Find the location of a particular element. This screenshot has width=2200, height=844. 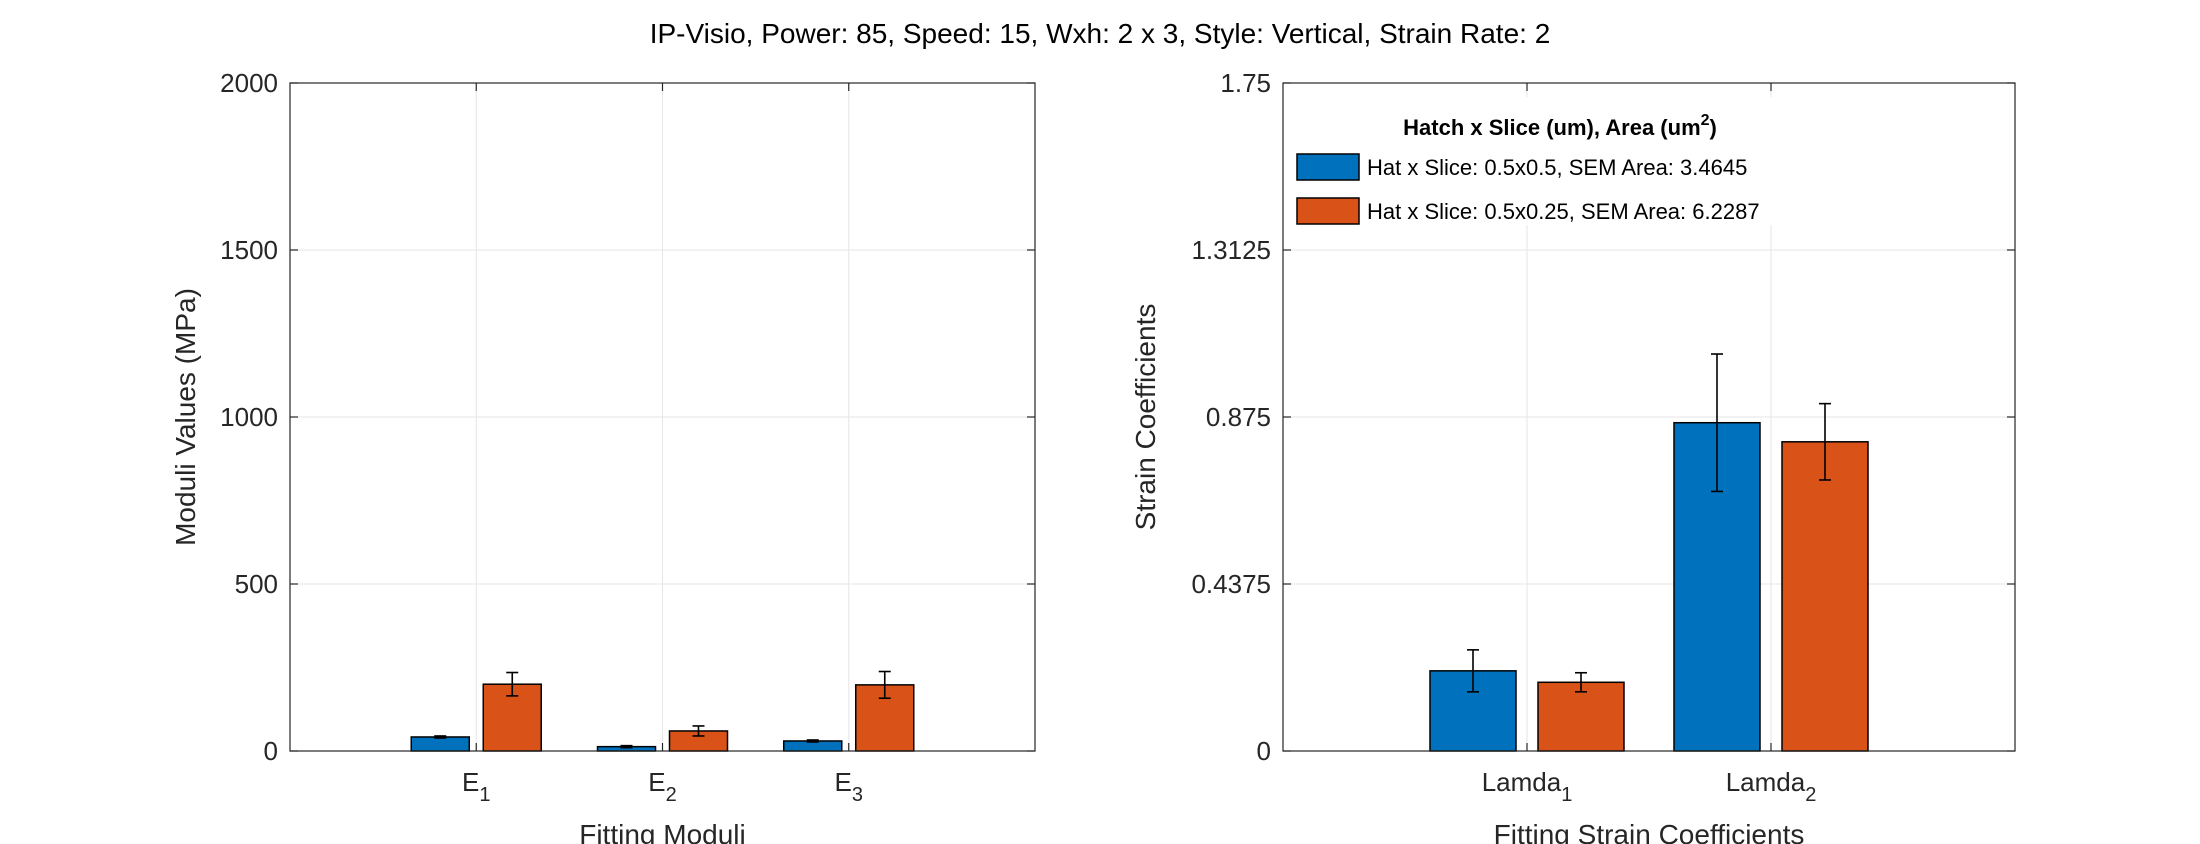

y-axis-label: Strain Coefficients is located at coordinates (1145, 417).